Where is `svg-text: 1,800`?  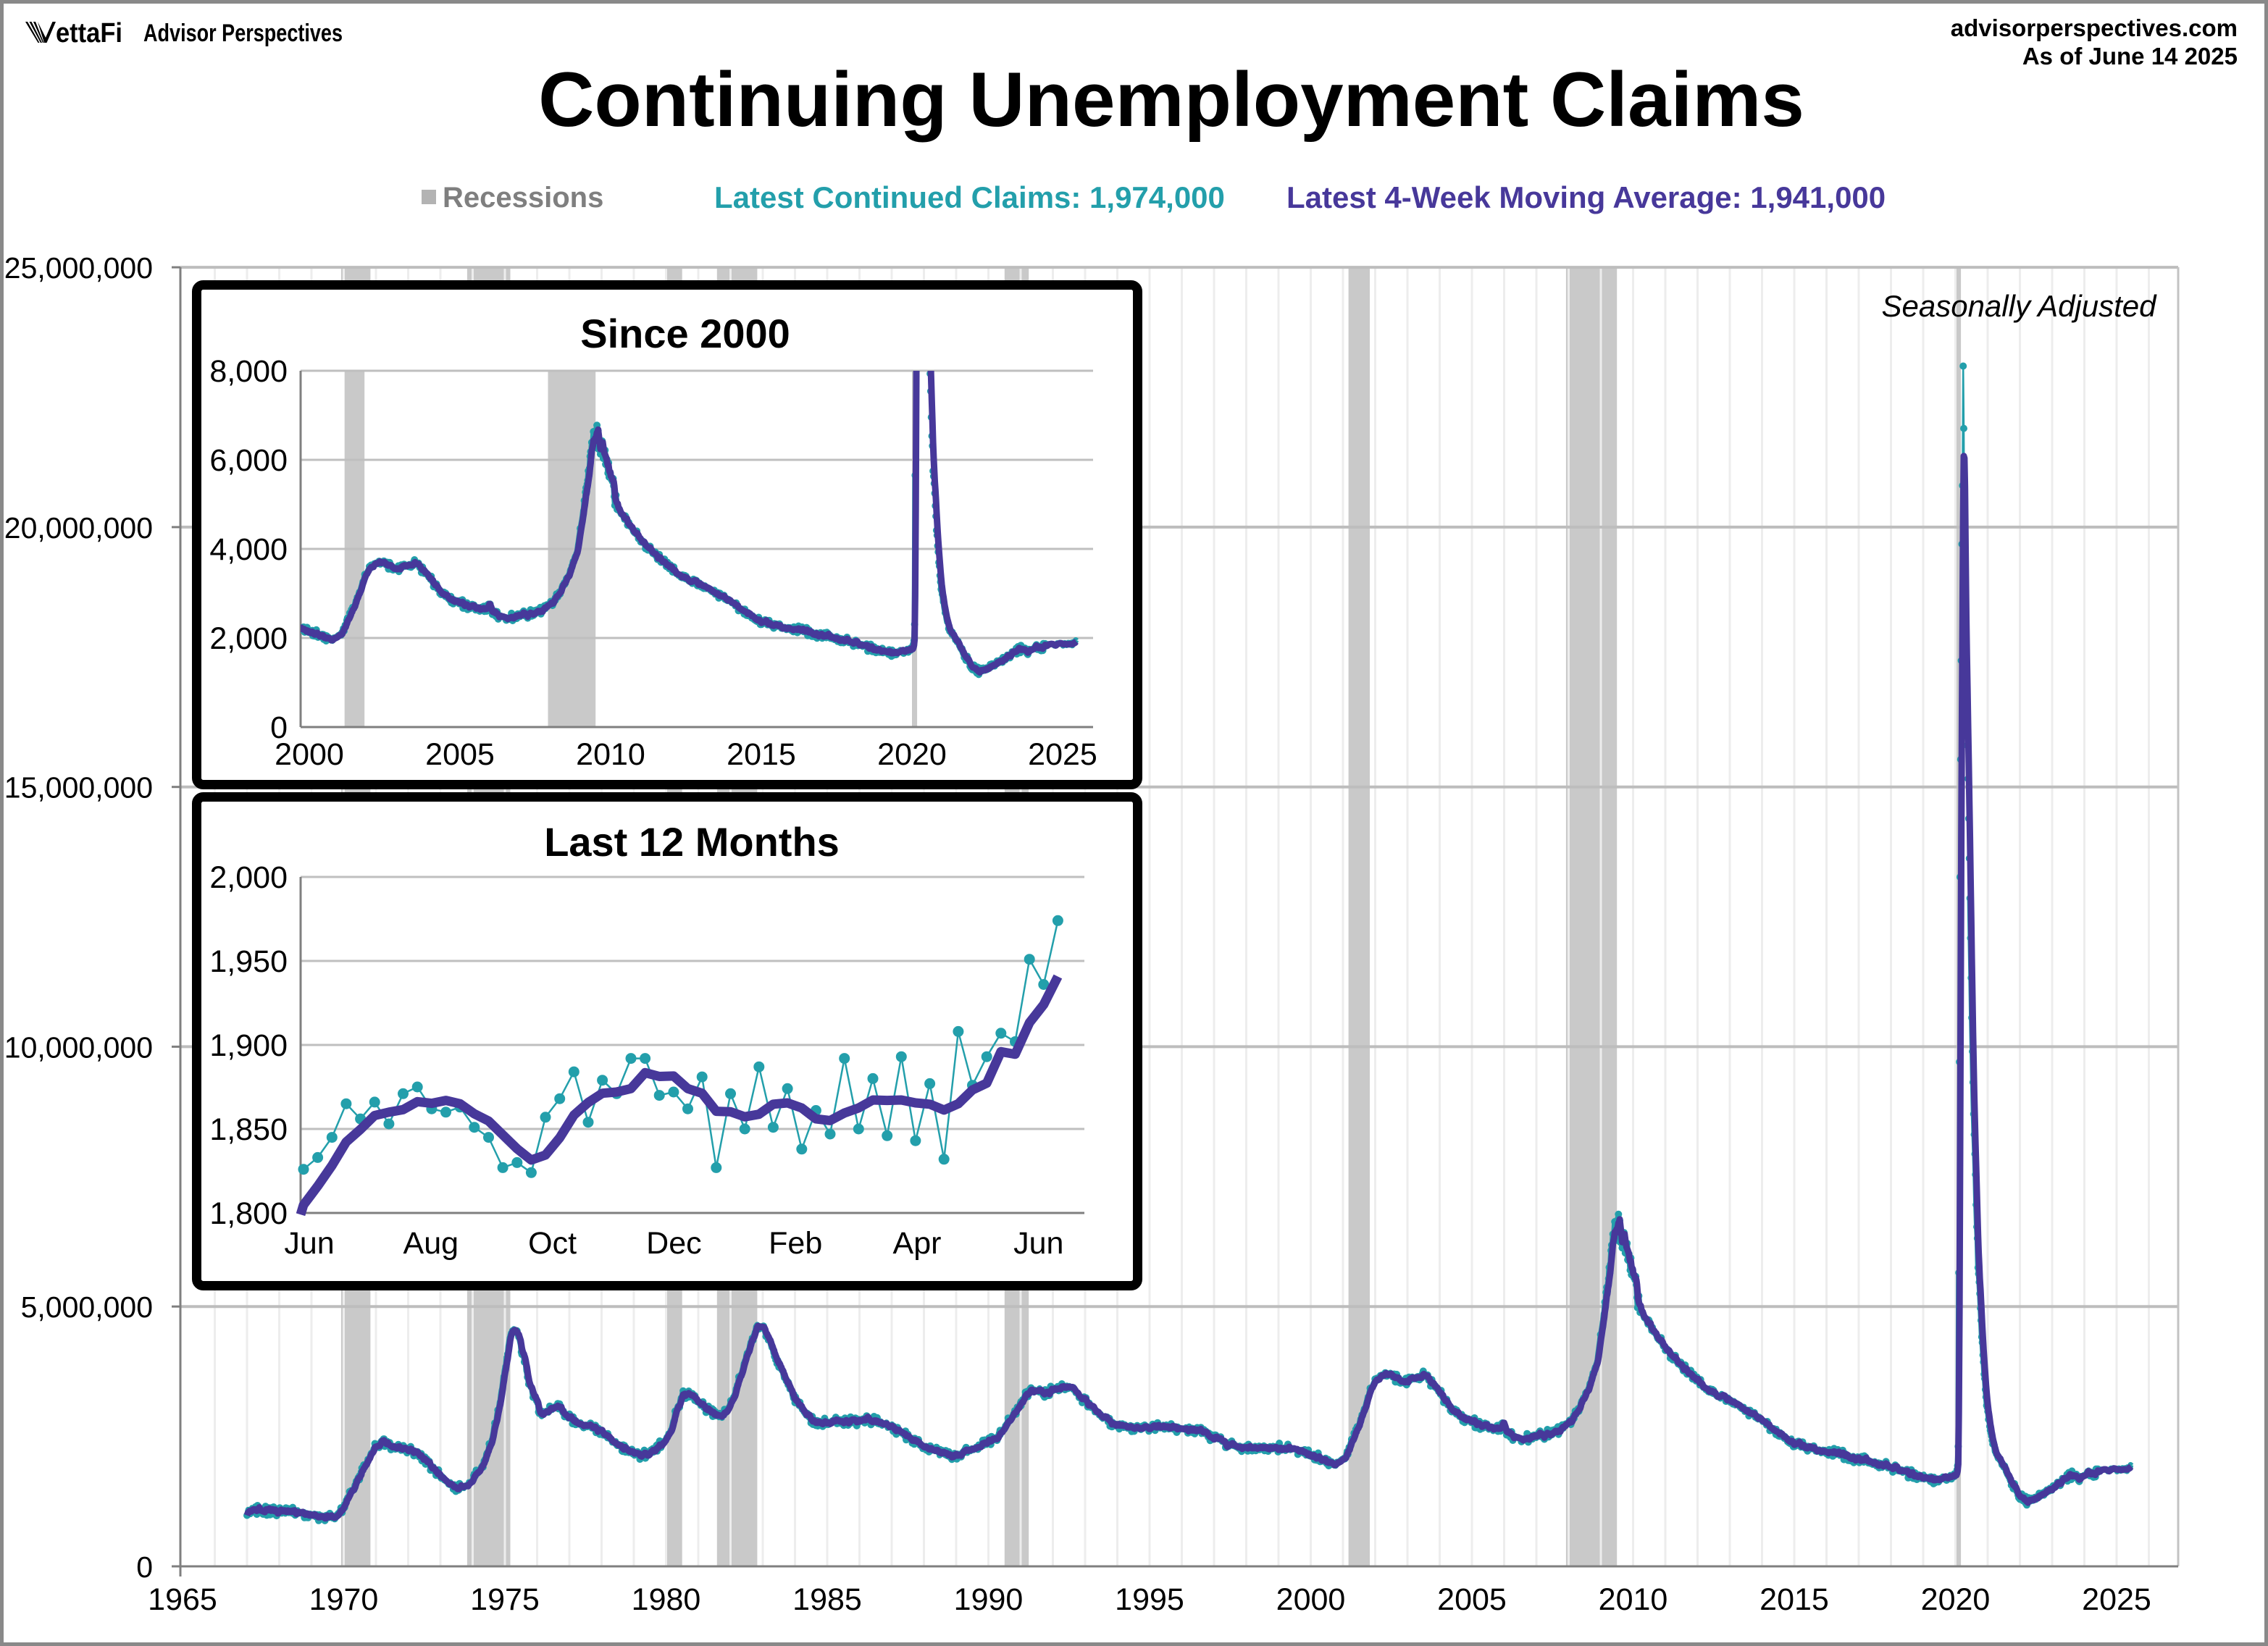
svg-text: 1,800 is located at coordinates (249, 1213).